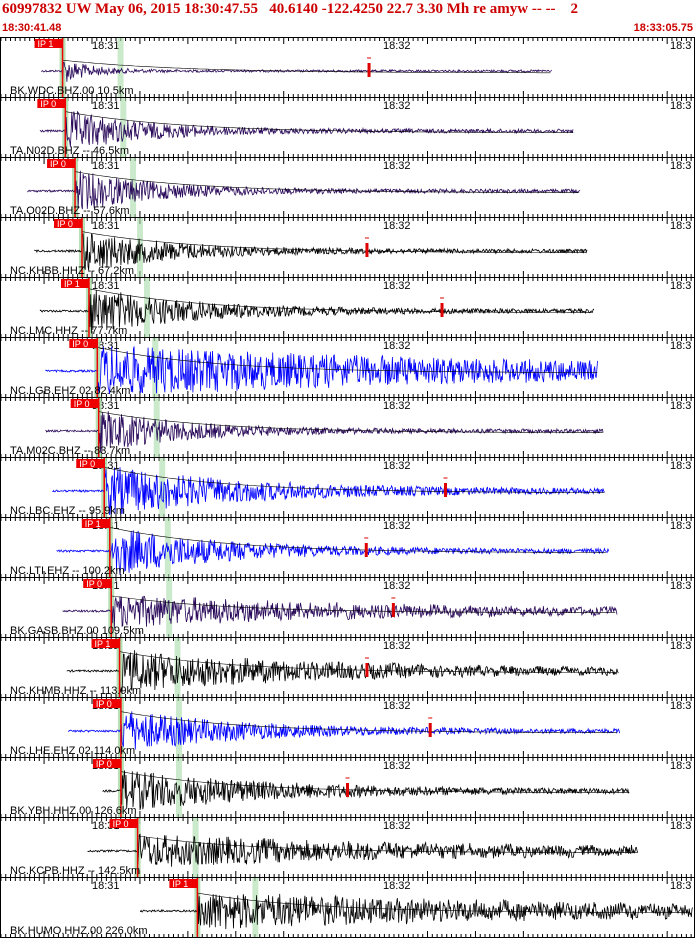 The image size is (695, 938). Describe the element at coordinates (347, 847) in the screenshot. I see `trace-panel: 18:31 18:32 18:3IP 0NC.KCPB.HHZ -- 142.5km` at that location.